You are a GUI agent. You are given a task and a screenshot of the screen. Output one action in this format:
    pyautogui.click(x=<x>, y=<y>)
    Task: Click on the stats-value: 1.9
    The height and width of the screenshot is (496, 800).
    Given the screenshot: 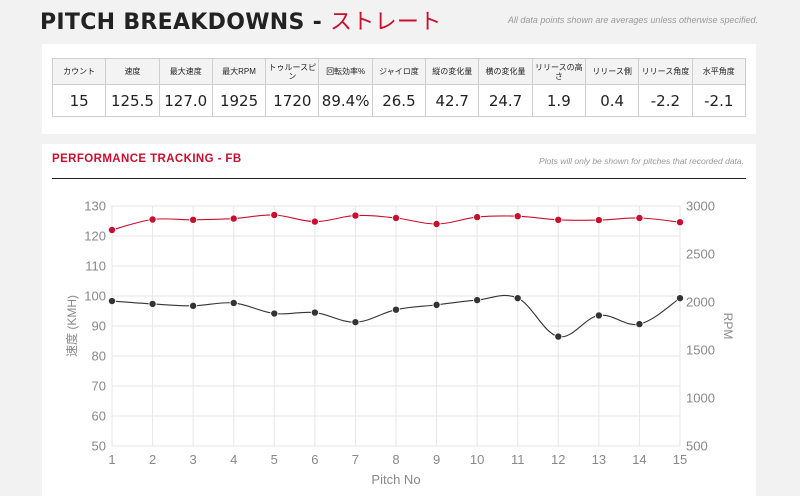 What is the action you would take?
    pyautogui.click(x=558, y=100)
    